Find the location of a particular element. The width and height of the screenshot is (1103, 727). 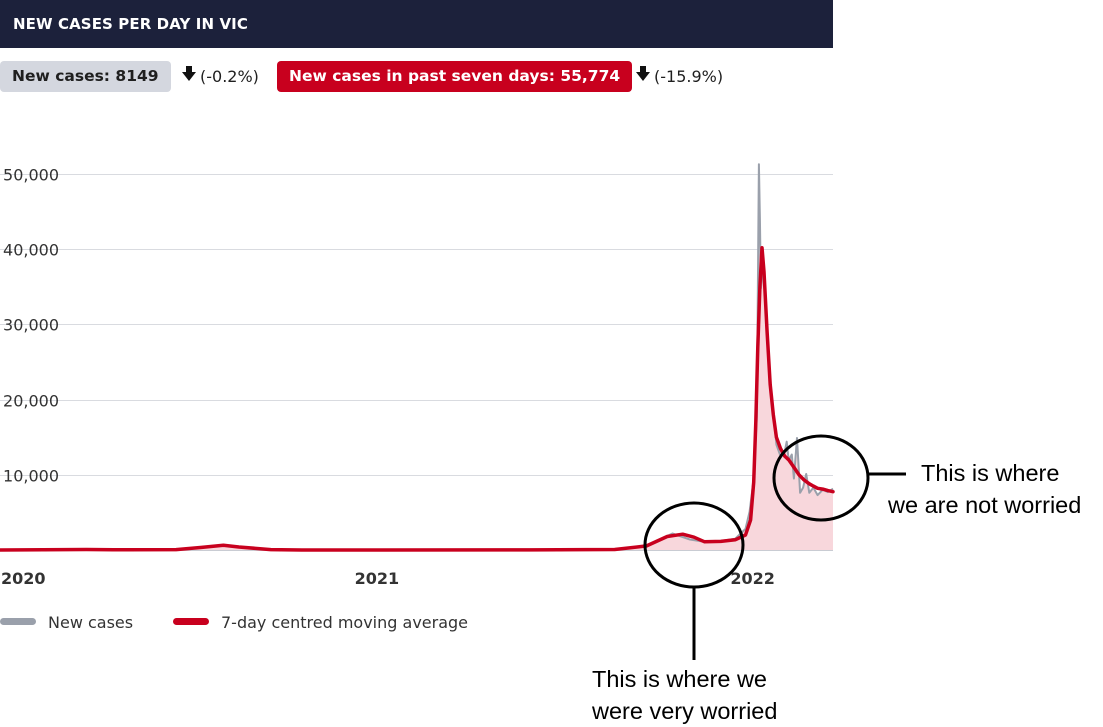

y-tick-label: 40,000 is located at coordinates (31, 250).